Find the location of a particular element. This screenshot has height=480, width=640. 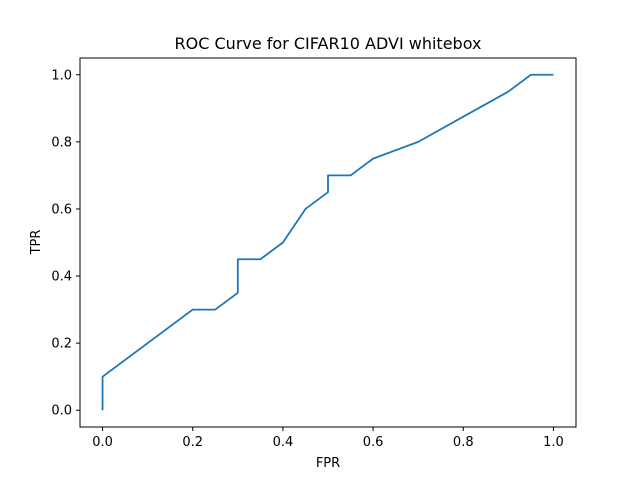

chart-title: ROC Curve for CIFAR10 ADVI whitebox is located at coordinates (328, 43).